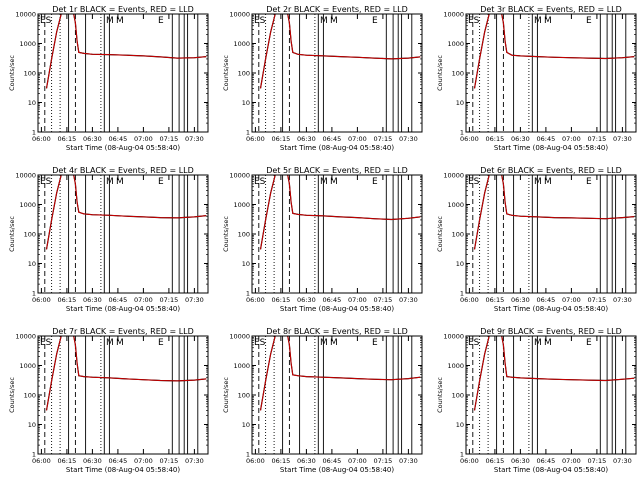 The image size is (640, 484). I want to click on panel-title: Det 8r BLACK = Events, RED = LLD, so click(337, 331).